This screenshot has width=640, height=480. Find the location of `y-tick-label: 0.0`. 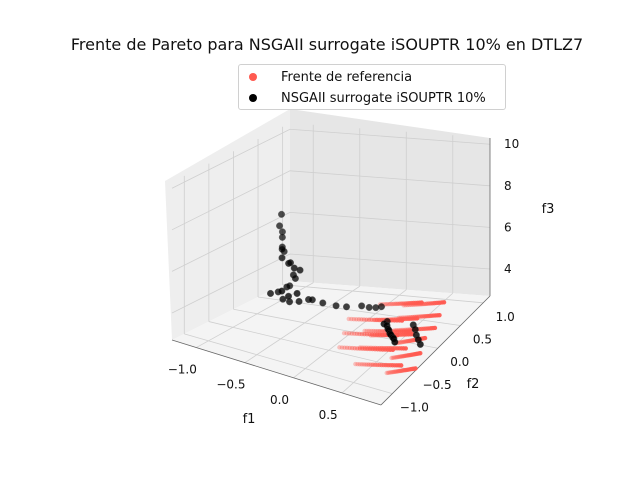

y-tick-label: 0.0 is located at coordinates (459, 362).